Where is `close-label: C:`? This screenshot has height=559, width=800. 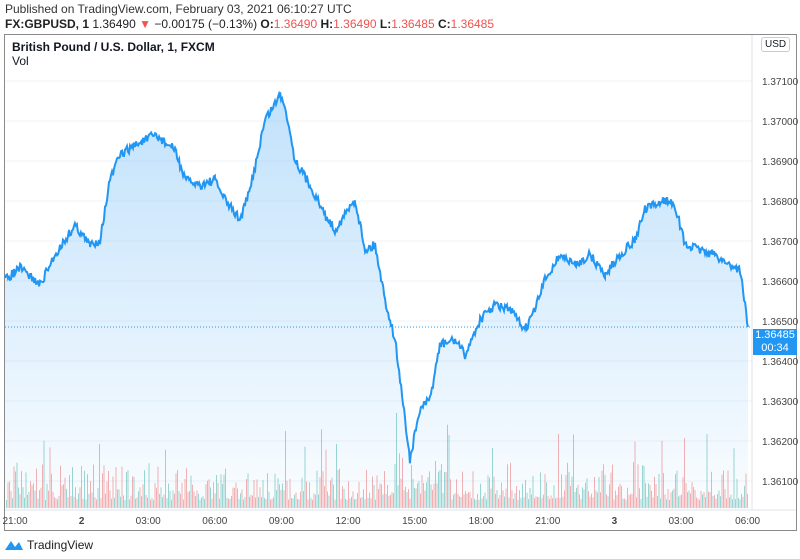 close-label: C: is located at coordinates (444, 24).